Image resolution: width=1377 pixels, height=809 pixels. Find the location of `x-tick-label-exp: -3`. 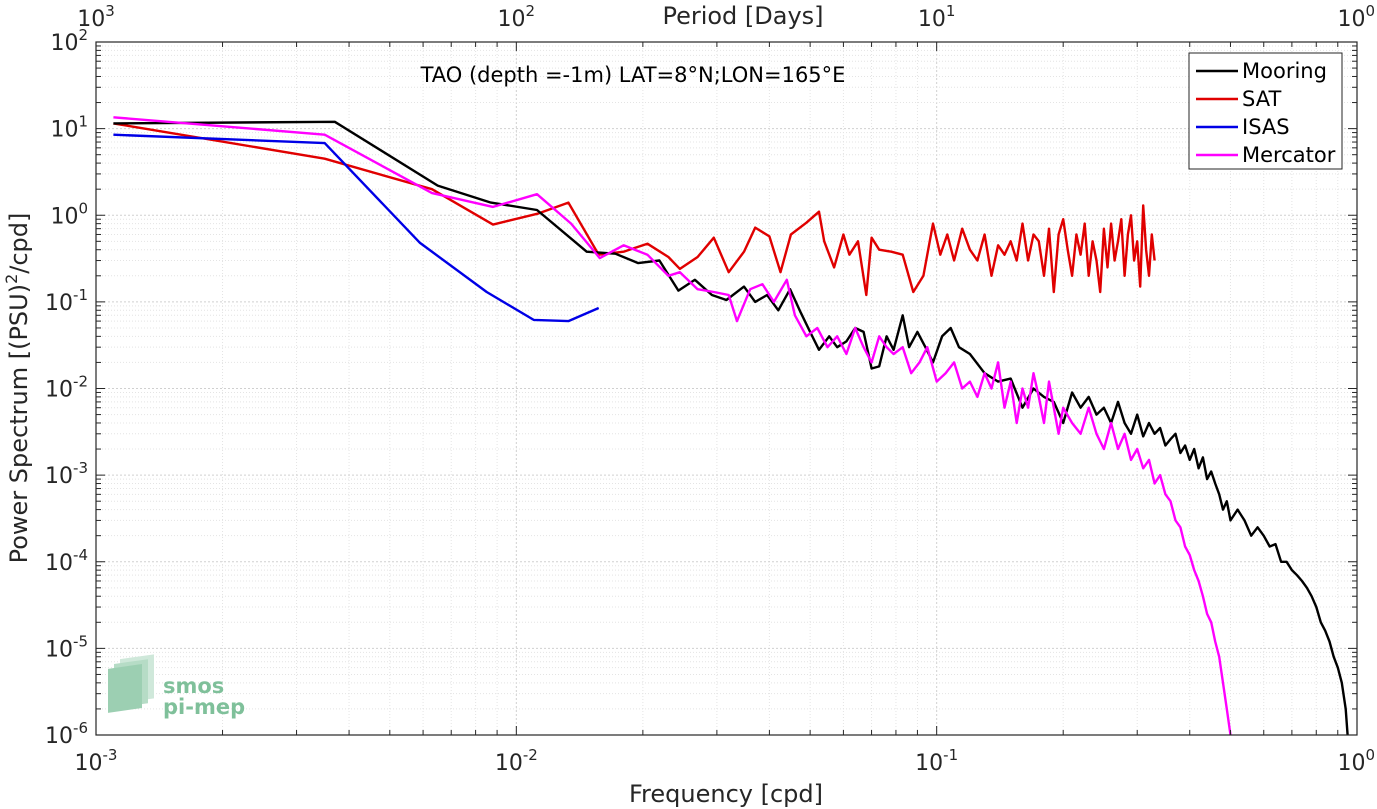

x-tick-label-exp: -3 is located at coordinates (110, 755).